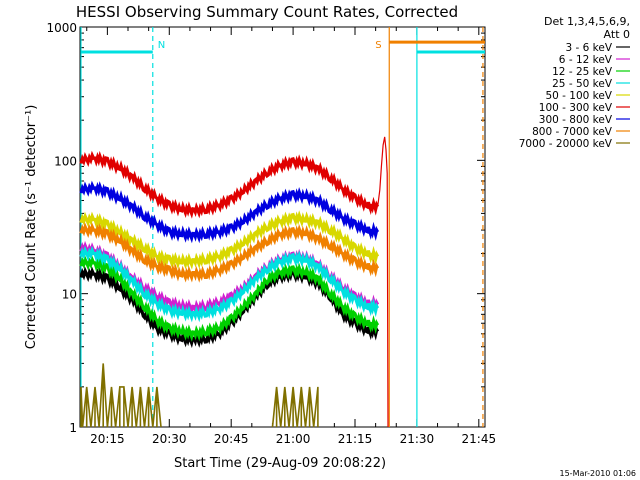 The height and width of the screenshot is (480, 640). What do you see at coordinates (479, 439) in the screenshot?
I see `x-tick-label: 21:45` at bounding box center [479, 439].